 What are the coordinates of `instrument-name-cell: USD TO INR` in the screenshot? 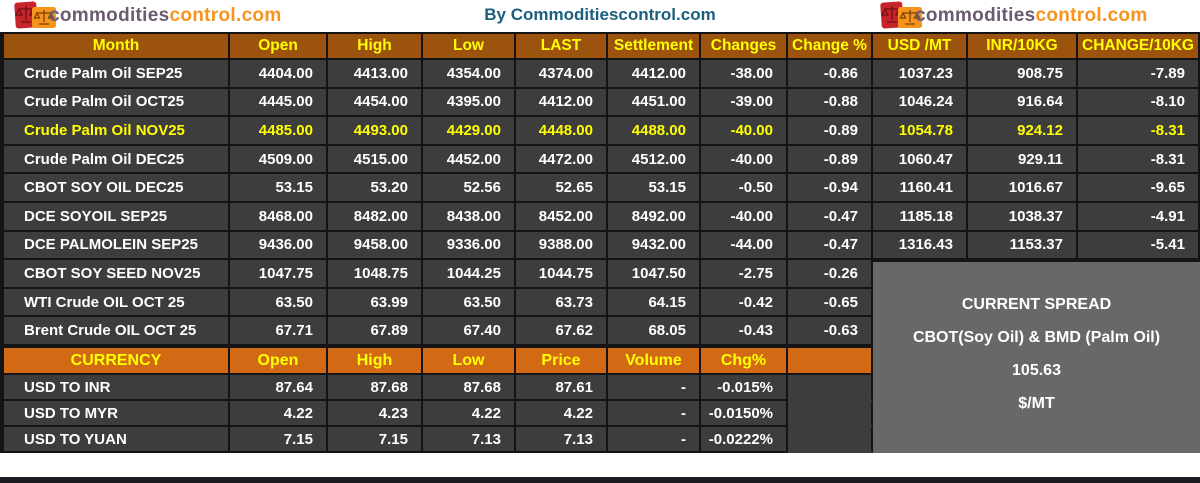 It's located at (115, 388).